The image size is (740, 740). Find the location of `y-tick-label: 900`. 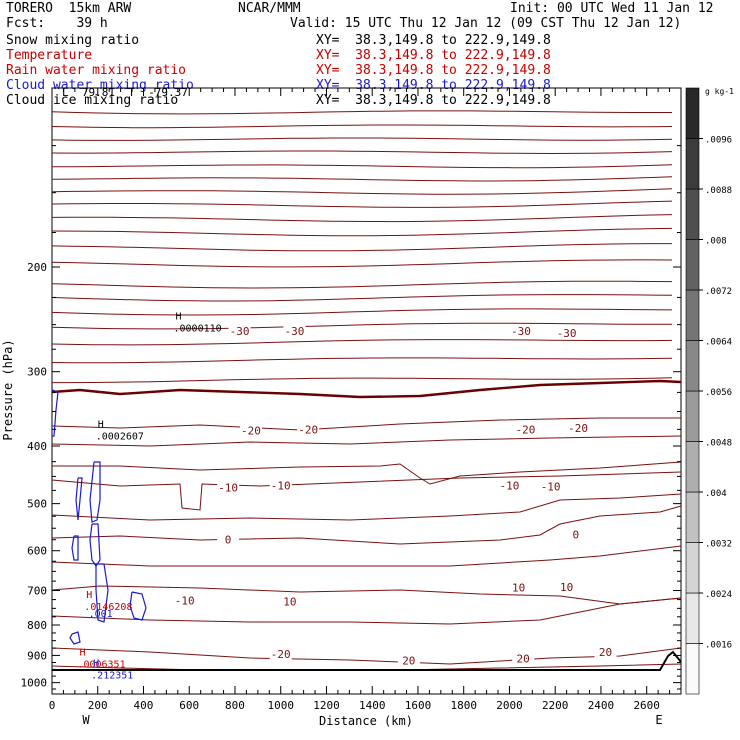

y-tick-label: 900 is located at coordinates (37, 655).